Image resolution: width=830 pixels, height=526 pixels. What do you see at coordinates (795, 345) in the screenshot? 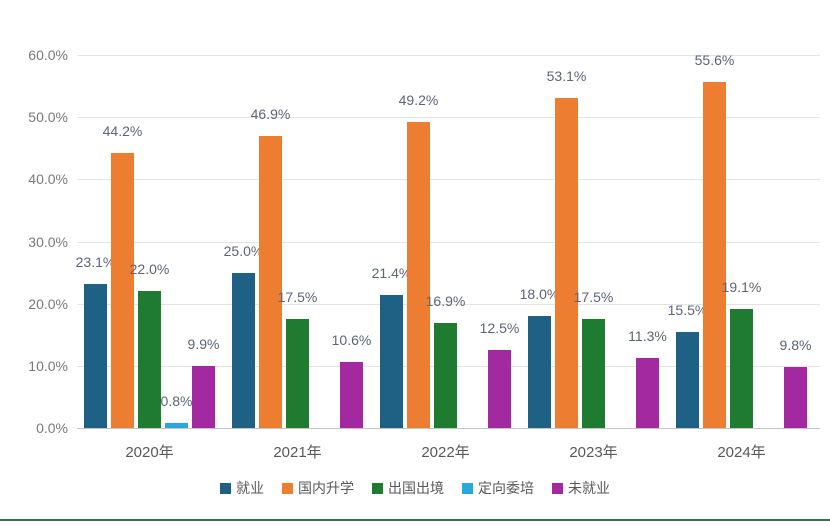
I see `bar-value-label: 9.8%` at bounding box center [795, 345].